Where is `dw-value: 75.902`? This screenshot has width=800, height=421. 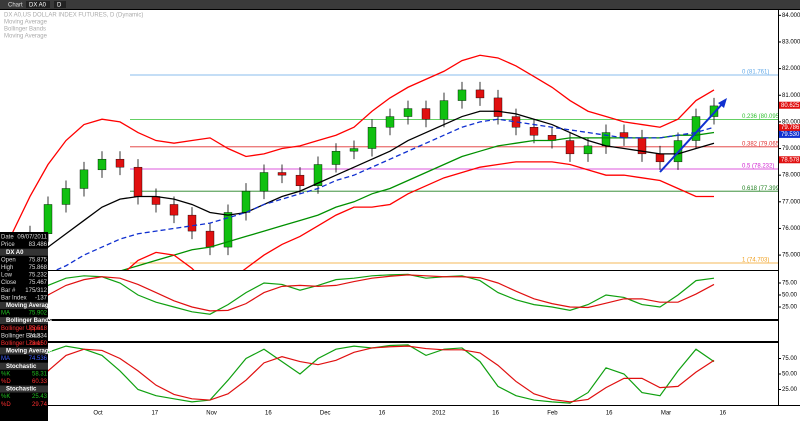 dw-value: 75.902 is located at coordinates (38, 314).